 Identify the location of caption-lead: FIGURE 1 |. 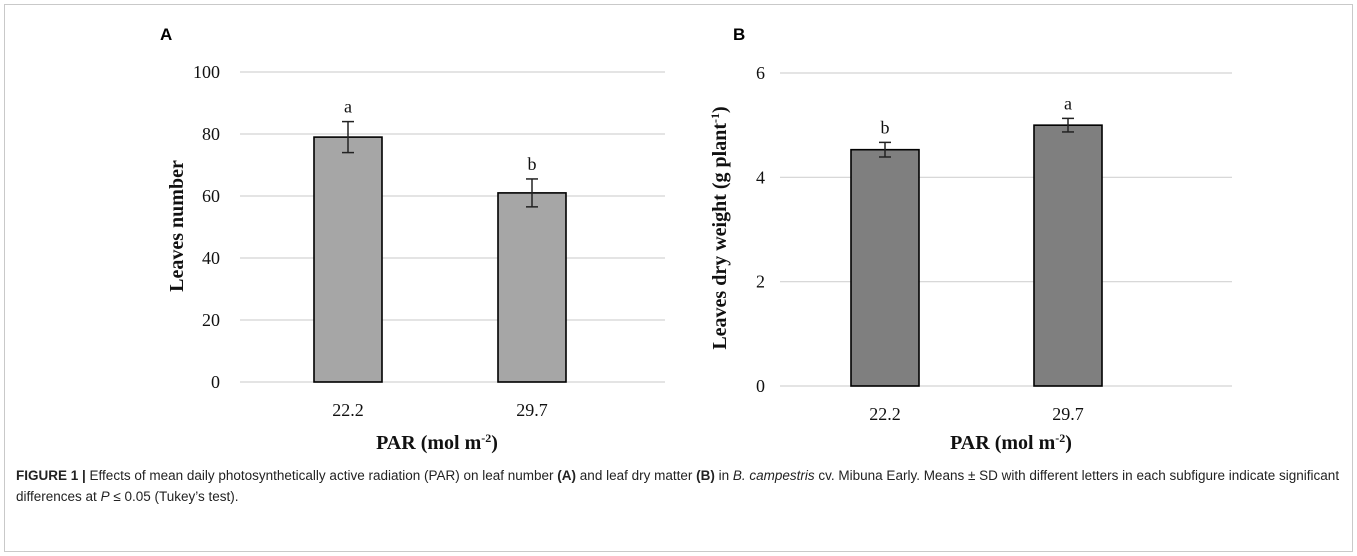
(51, 475).